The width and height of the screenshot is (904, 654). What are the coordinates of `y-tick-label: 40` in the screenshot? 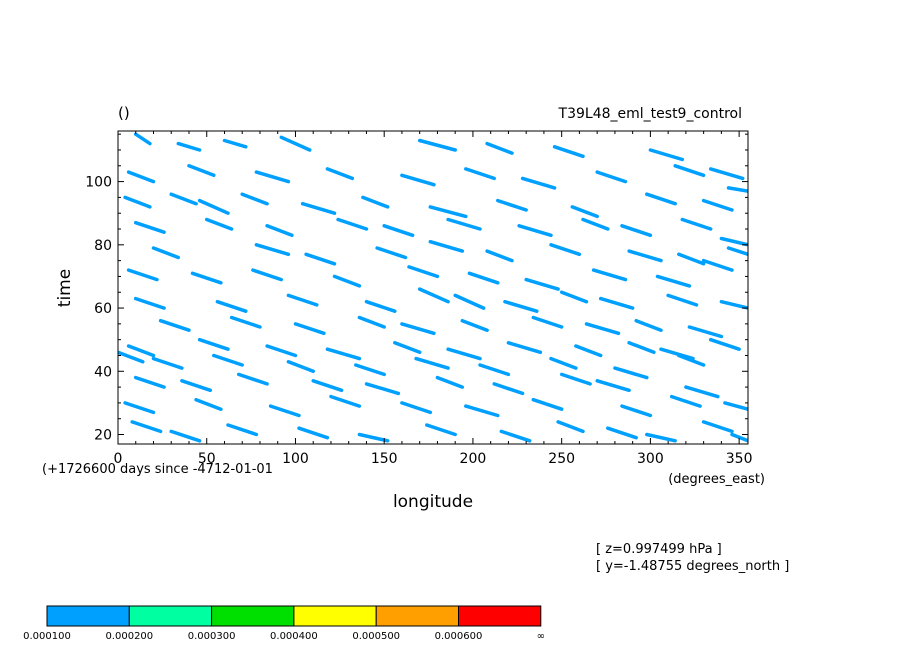 It's located at (103, 372).